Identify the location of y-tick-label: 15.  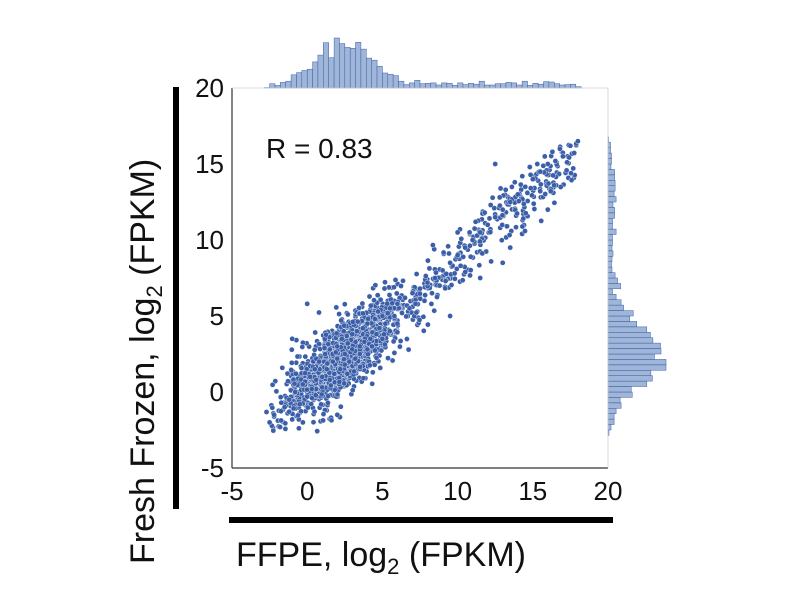
(209, 164).